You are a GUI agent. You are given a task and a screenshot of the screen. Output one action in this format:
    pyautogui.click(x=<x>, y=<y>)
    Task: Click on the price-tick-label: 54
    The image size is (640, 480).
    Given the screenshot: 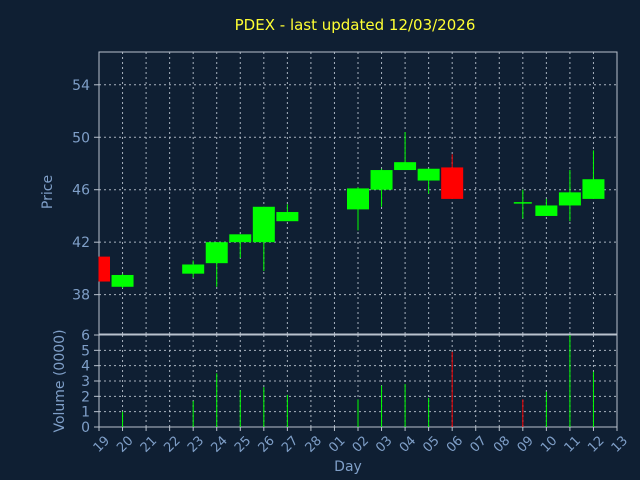 What is the action you would take?
    pyautogui.click(x=81, y=86)
    